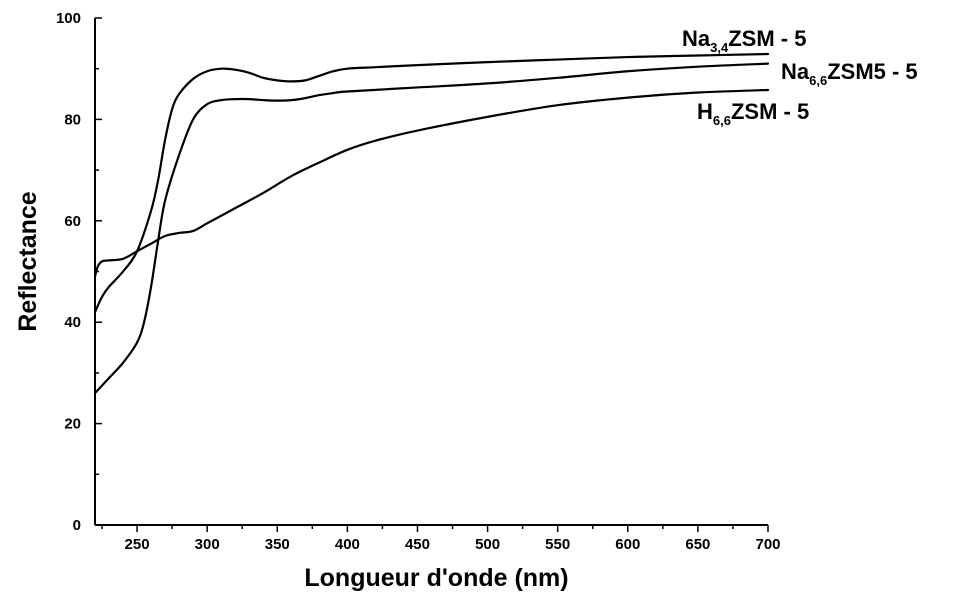  What do you see at coordinates (72, 322) in the screenshot?
I see `y-tick-label: 40` at bounding box center [72, 322].